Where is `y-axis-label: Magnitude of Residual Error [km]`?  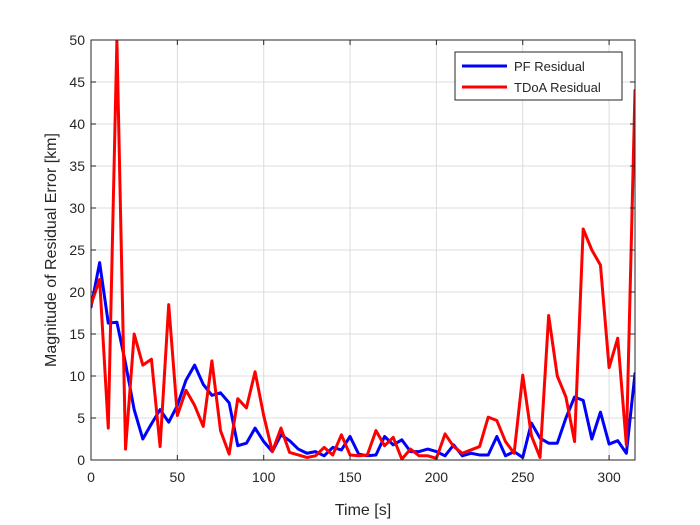
y-axis-label: Magnitude of Residual Error [km] is located at coordinates (51, 250).